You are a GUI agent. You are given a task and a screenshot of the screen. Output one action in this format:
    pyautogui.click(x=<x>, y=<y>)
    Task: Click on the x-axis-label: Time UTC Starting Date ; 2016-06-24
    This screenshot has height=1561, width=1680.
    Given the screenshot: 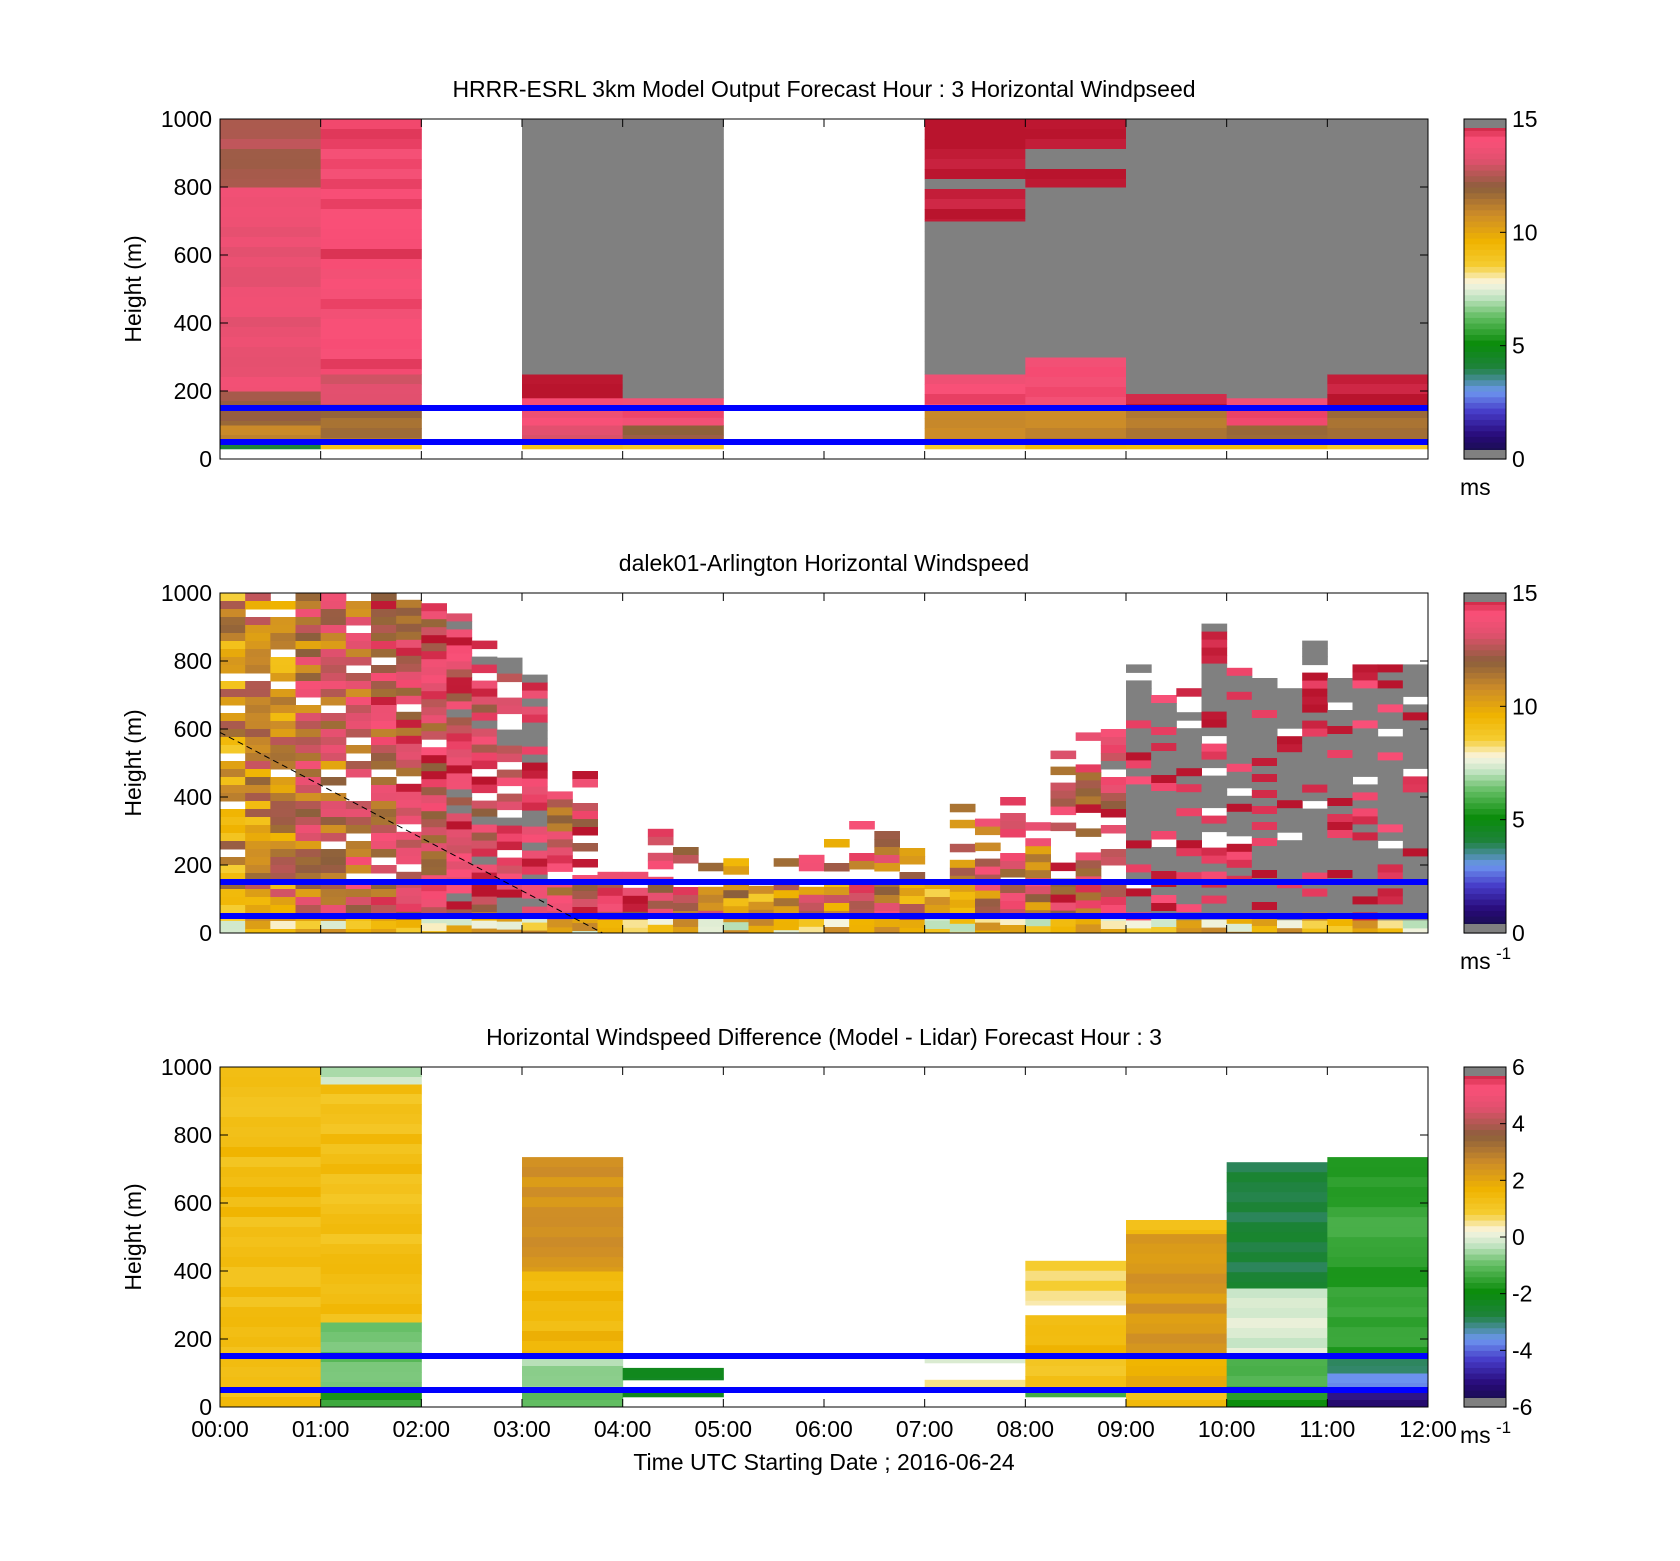 What is the action you would take?
    pyautogui.click(x=824, y=1462)
    